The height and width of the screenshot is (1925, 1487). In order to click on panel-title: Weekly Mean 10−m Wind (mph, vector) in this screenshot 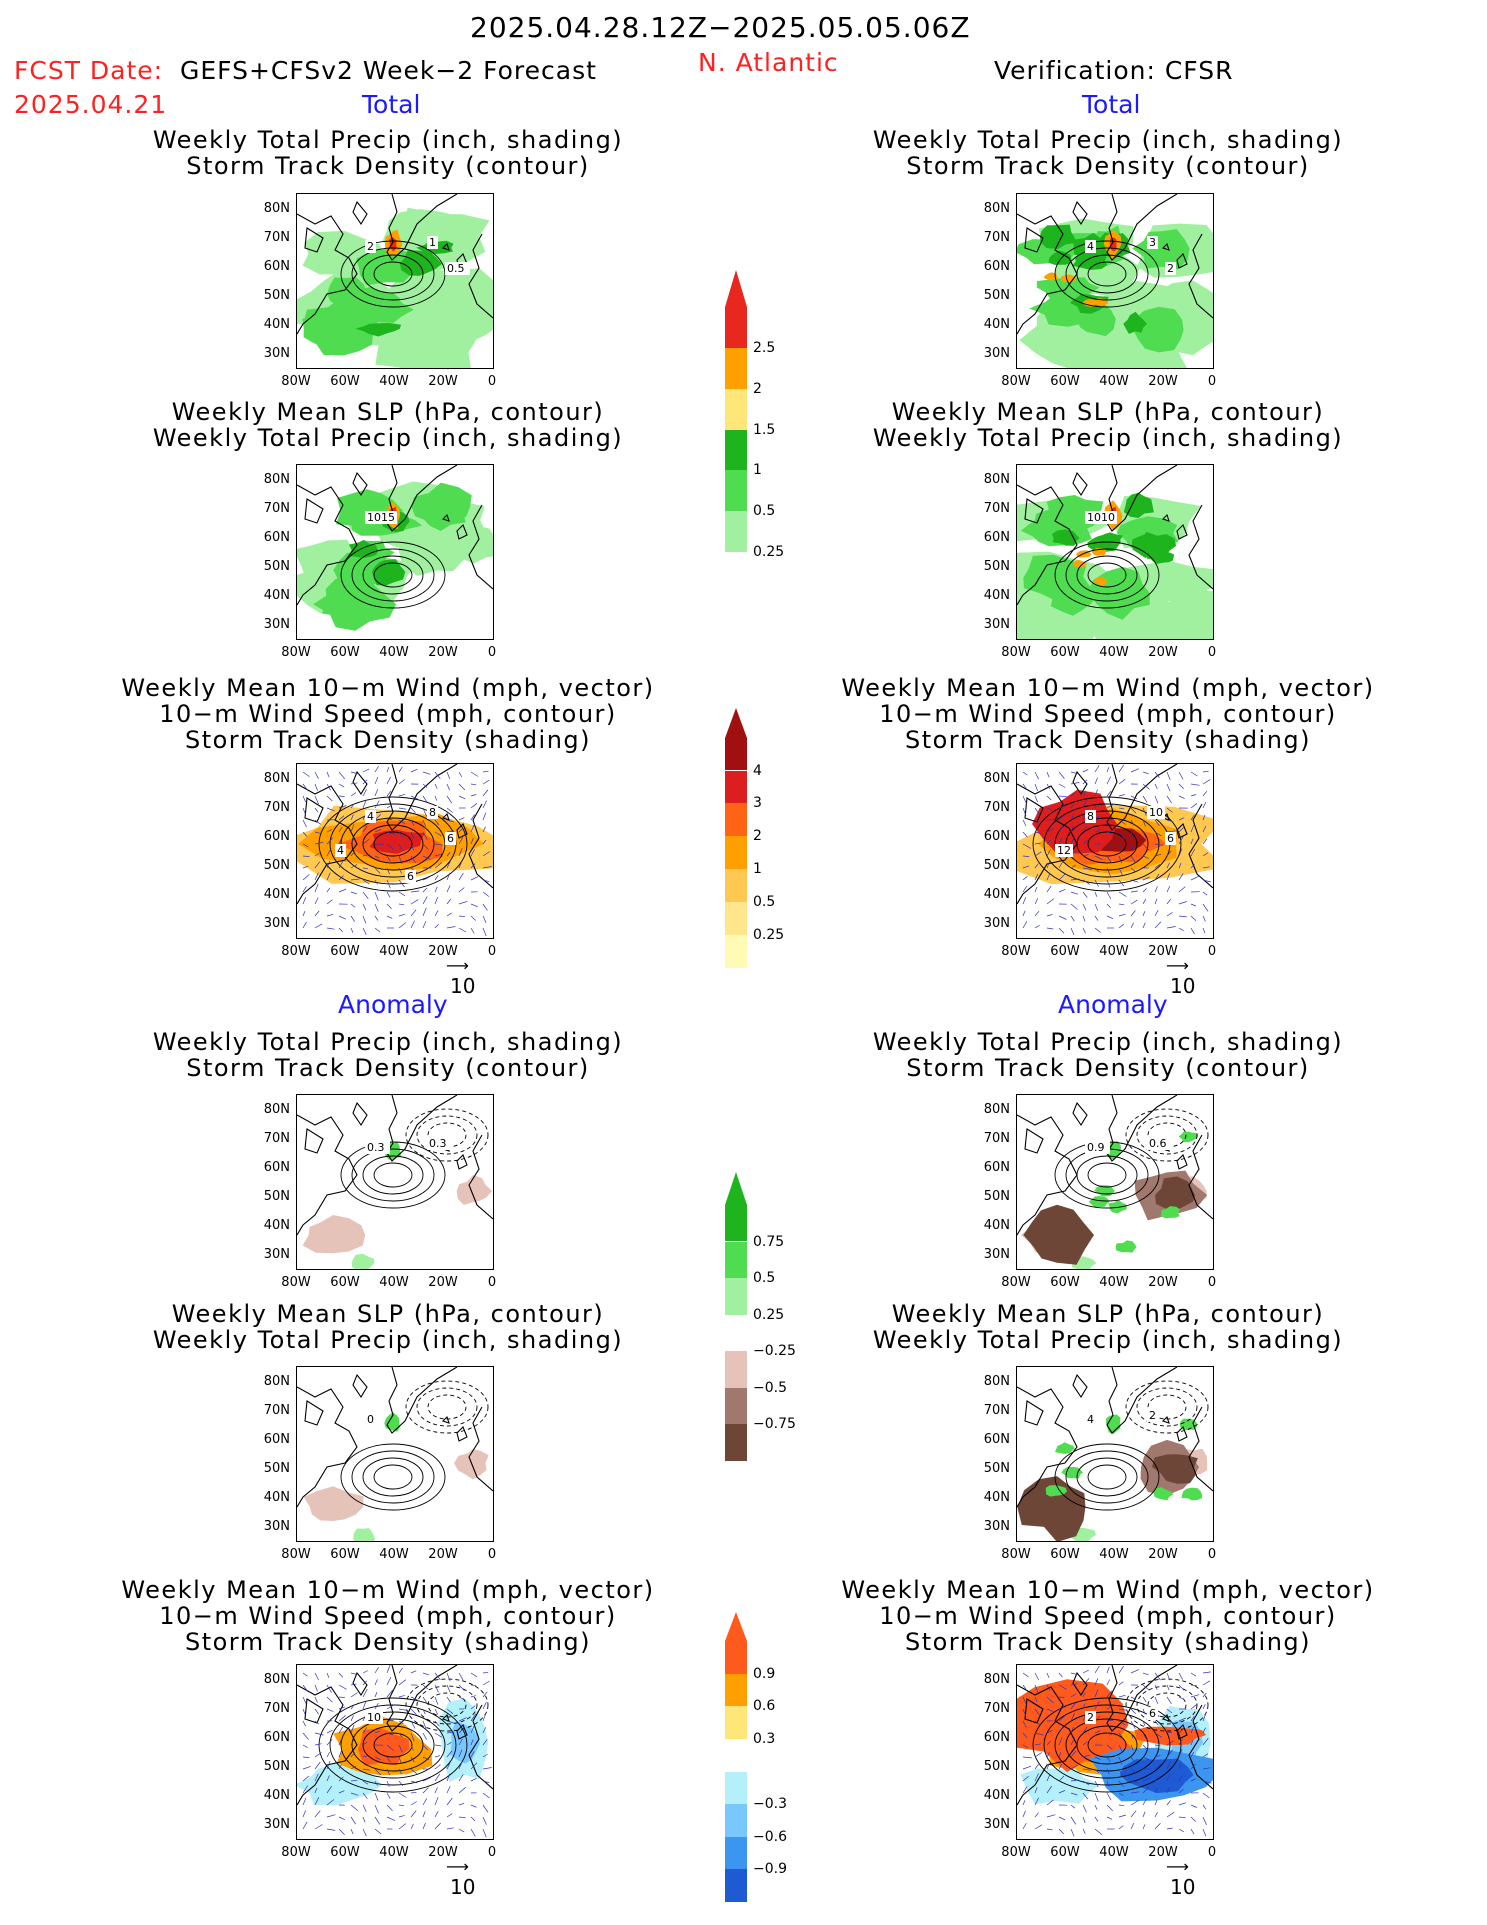, I will do `click(388, 688)`.